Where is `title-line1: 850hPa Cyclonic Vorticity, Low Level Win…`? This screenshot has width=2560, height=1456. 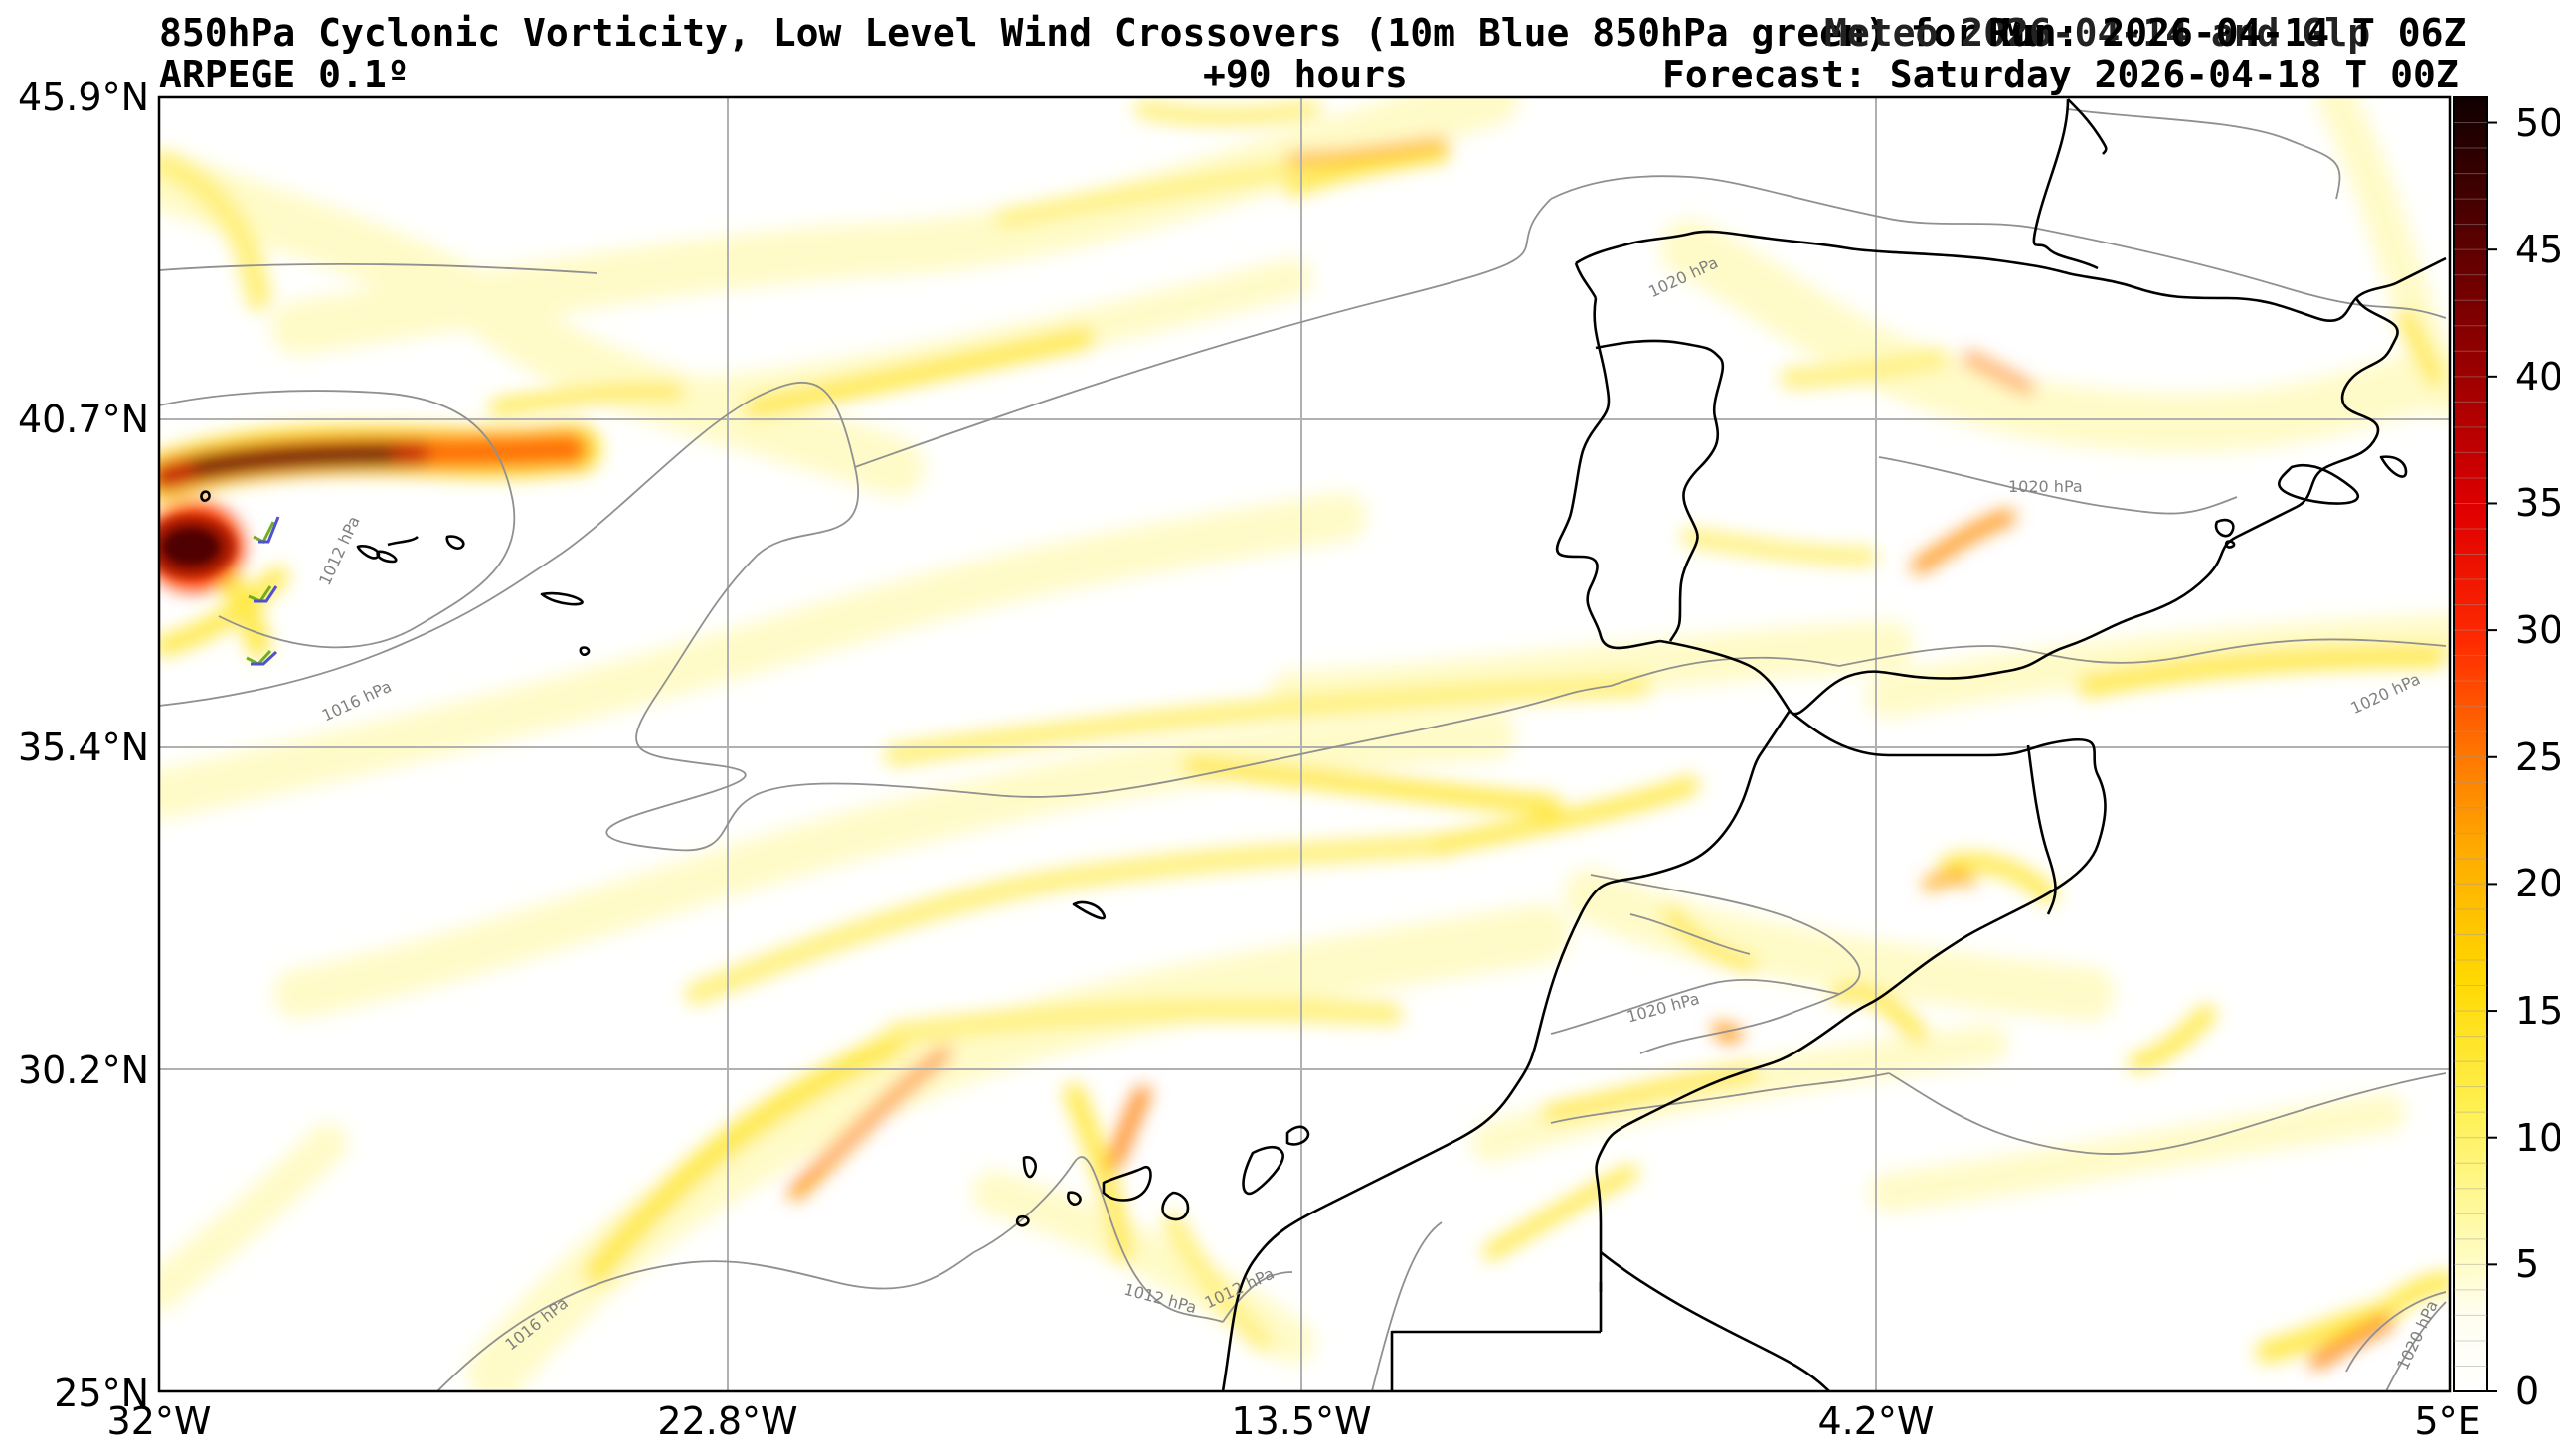
title-line1: 850hPa Cyclonic Vorticity, Low Level Win… is located at coordinates (1103, 33).